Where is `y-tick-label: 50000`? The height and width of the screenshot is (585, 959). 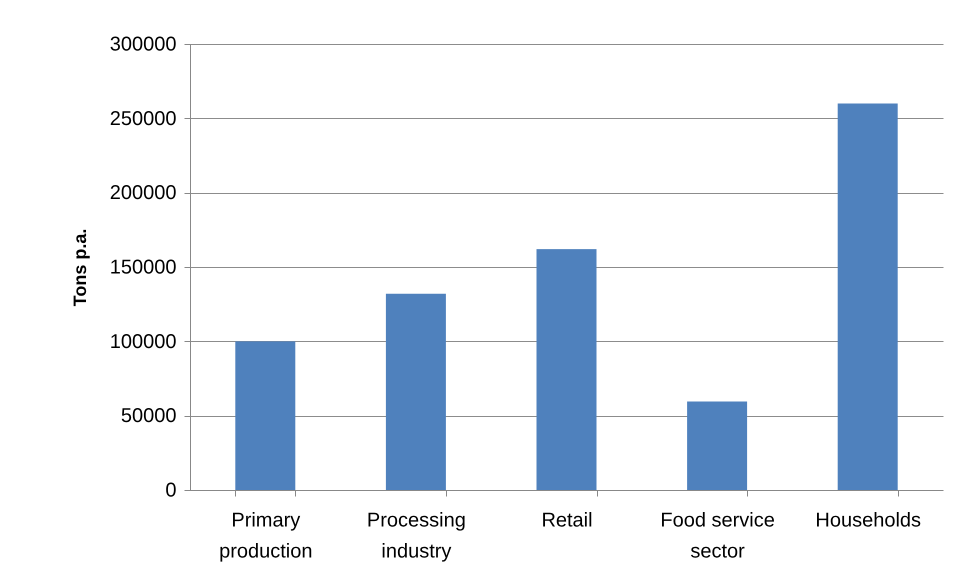 y-tick-label: 50000 is located at coordinates (148, 416).